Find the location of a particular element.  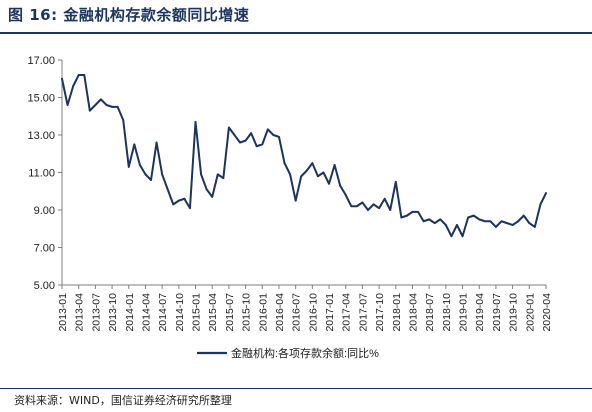

source-note: 资料来源：WIND，国信证券经济研究所整理 is located at coordinates (123, 400).